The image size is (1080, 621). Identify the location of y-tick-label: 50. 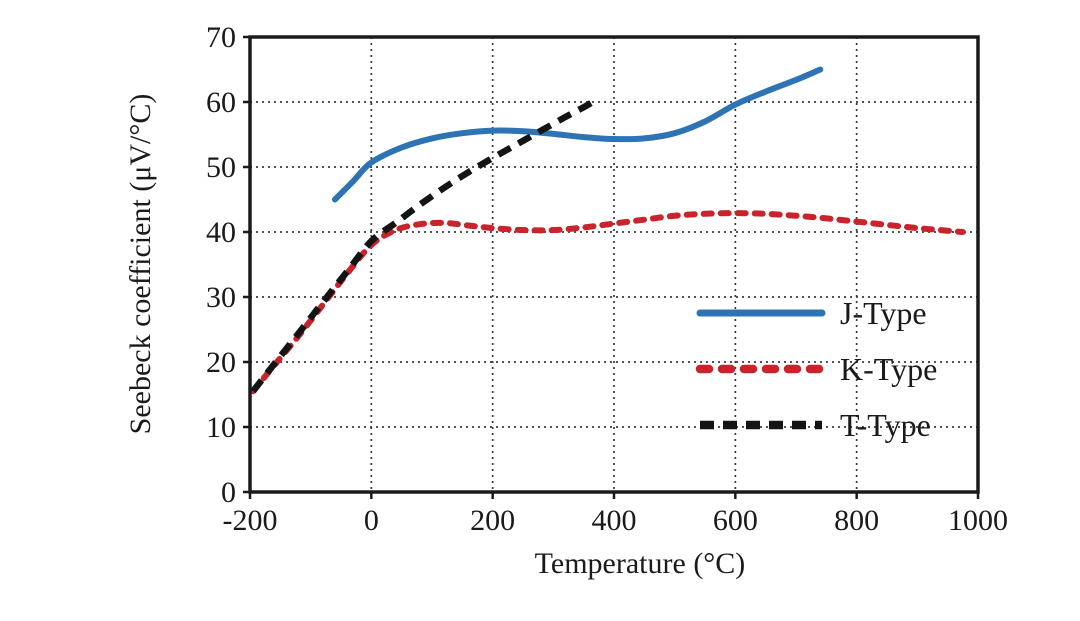
(221, 167).